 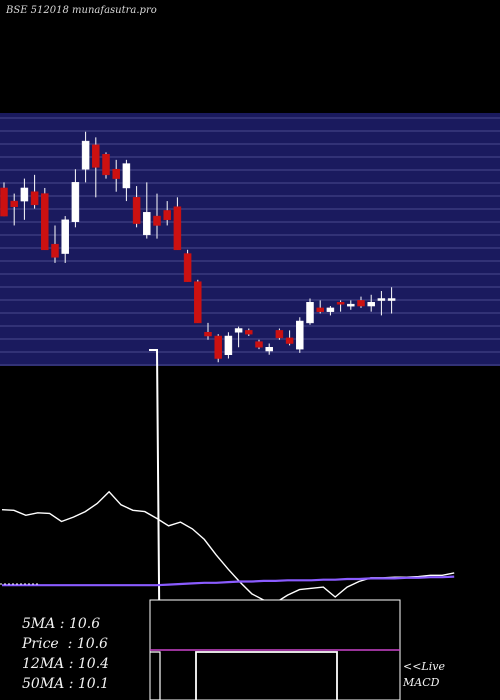 I want to click on site-label: munafasutra.pro, so click(x=114, y=10).